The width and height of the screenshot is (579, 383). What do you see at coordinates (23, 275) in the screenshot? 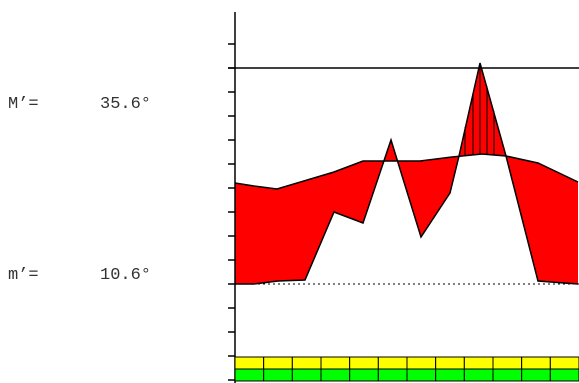
I see `min-readout-label: m’=` at bounding box center [23, 275].